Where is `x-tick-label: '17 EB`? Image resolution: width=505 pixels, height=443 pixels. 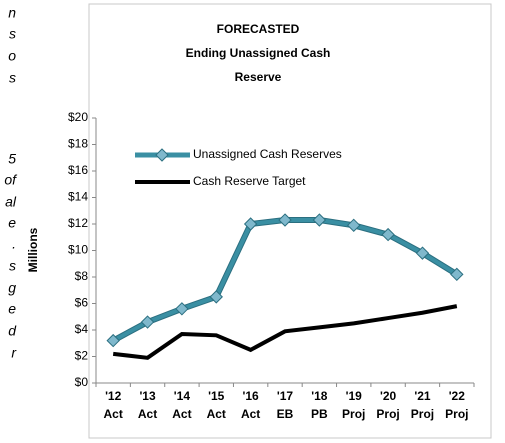
x-tick-label: '17 EB is located at coordinates (285, 405).